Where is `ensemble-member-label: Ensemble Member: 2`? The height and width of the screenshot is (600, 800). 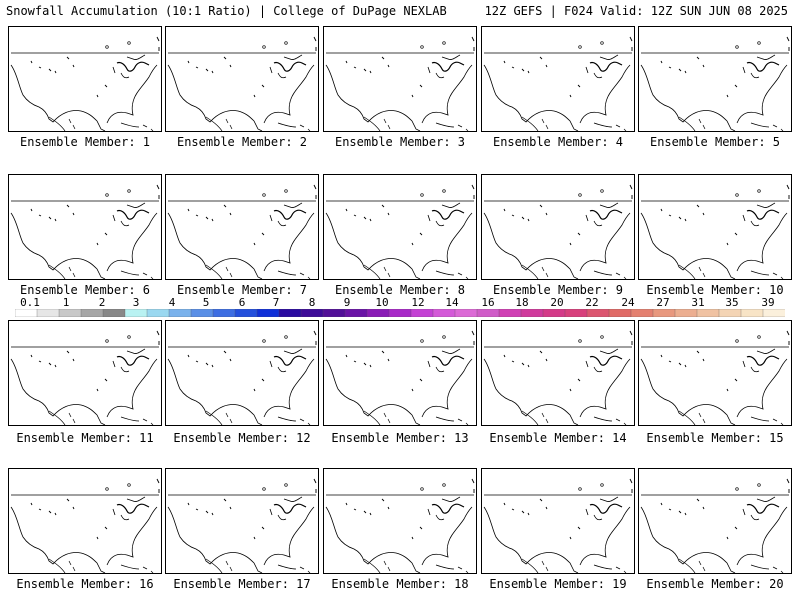 ensemble-member-label: Ensemble Member: 2 is located at coordinates (242, 142).